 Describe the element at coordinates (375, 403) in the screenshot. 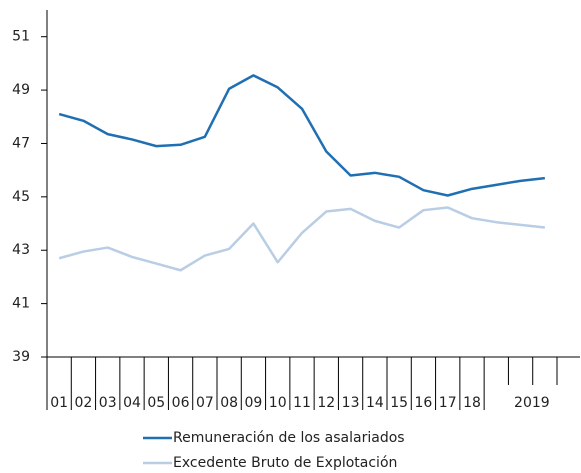

I see `x-tick-label: 14` at that location.